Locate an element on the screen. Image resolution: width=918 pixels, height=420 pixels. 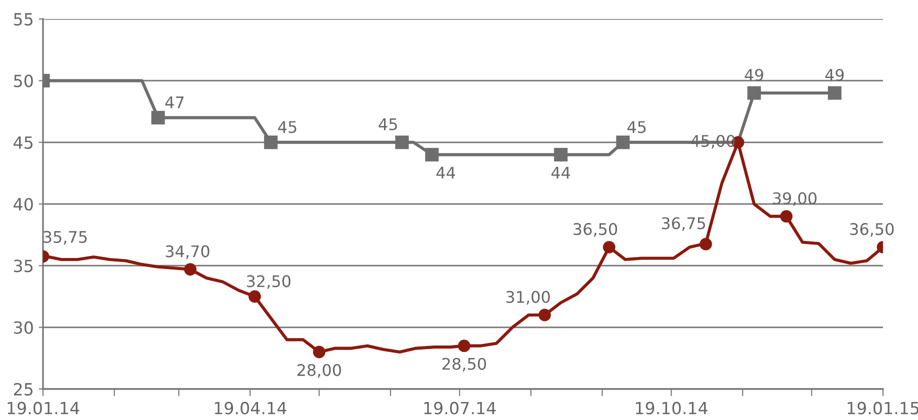
y-tick-label: 25 is located at coordinates (23, 389).